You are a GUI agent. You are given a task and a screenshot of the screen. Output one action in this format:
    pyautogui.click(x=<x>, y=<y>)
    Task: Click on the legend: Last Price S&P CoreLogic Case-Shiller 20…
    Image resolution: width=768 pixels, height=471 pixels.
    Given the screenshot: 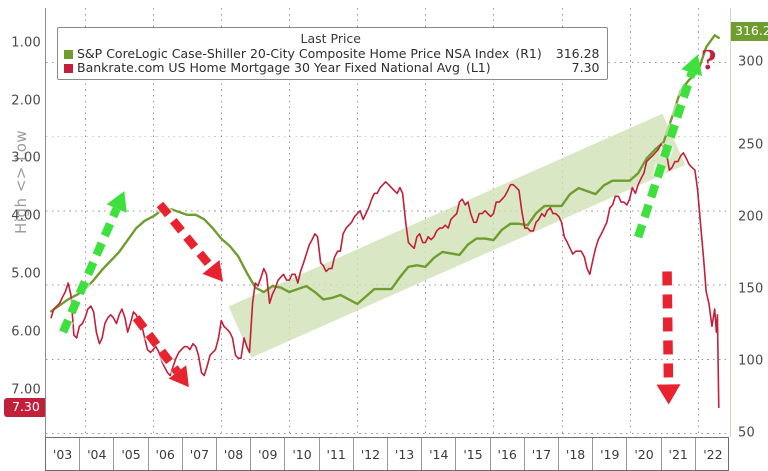 What is the action you would take?
    pyautogui.click(x=332, y=53)
    